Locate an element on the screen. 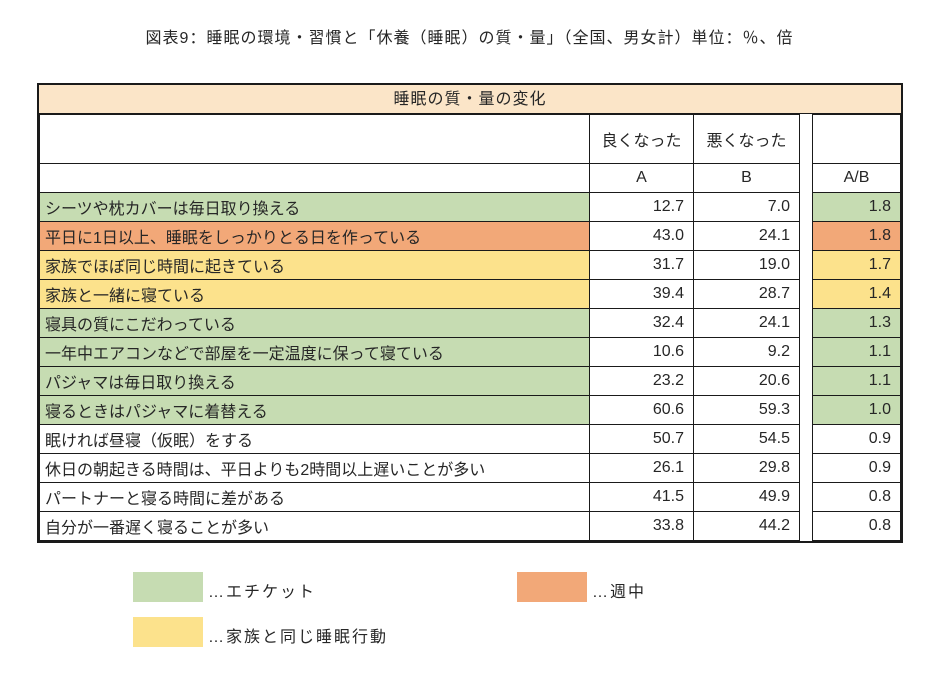 The height and width of the screenshot is (679, 939). value-b-cell: 59.3 is located at coordinates (746, 410).